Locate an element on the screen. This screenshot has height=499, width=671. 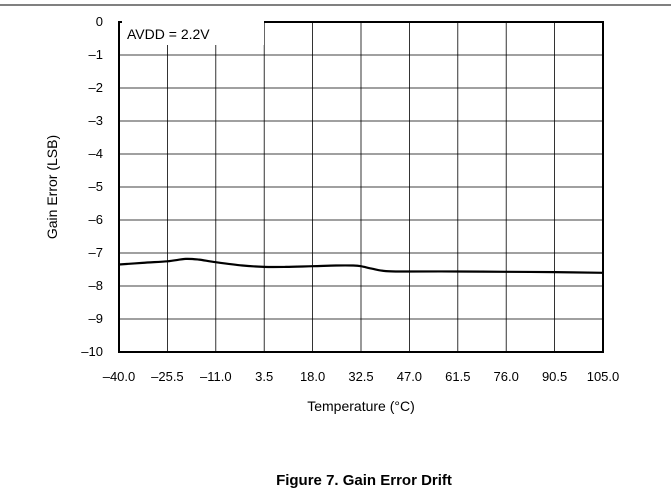
x-tick-label: 18.0 is located at coordinates (312, 376).